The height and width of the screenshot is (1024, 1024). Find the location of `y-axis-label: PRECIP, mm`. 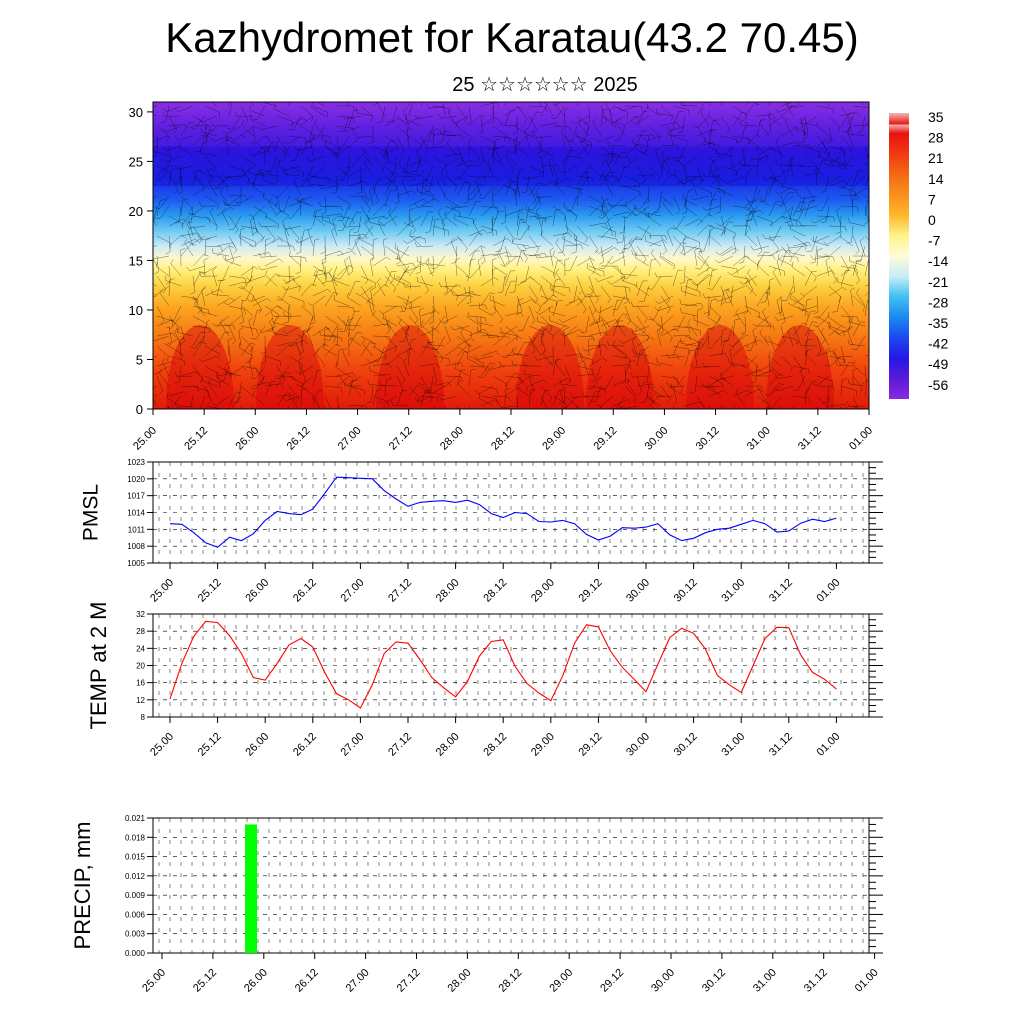

y-axis-label: PRECIP, mm is located at coordinates (82, 886).